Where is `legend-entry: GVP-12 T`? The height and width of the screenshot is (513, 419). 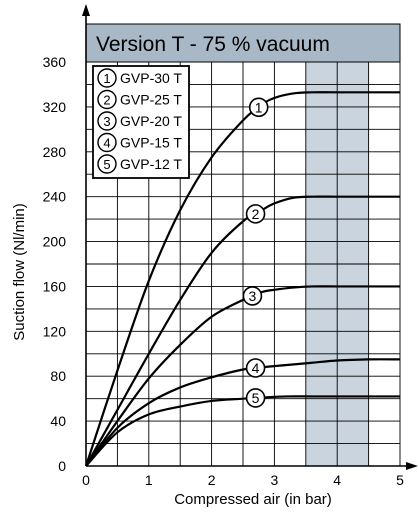 legend-entry: GVP-12 T is located at coordinates (151, 164).